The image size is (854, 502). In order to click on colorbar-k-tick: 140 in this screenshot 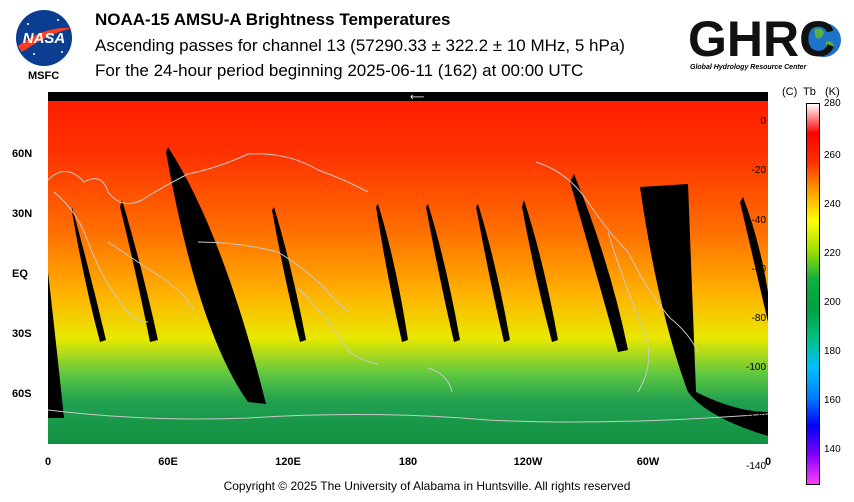, I will do `click(832, 449)`.